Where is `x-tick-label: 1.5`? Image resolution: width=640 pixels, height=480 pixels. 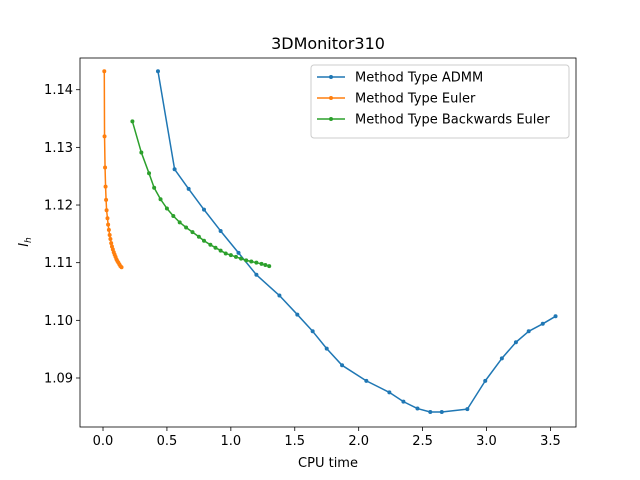
x-tick-label: 1.5 is located at coordinates (294, 441).